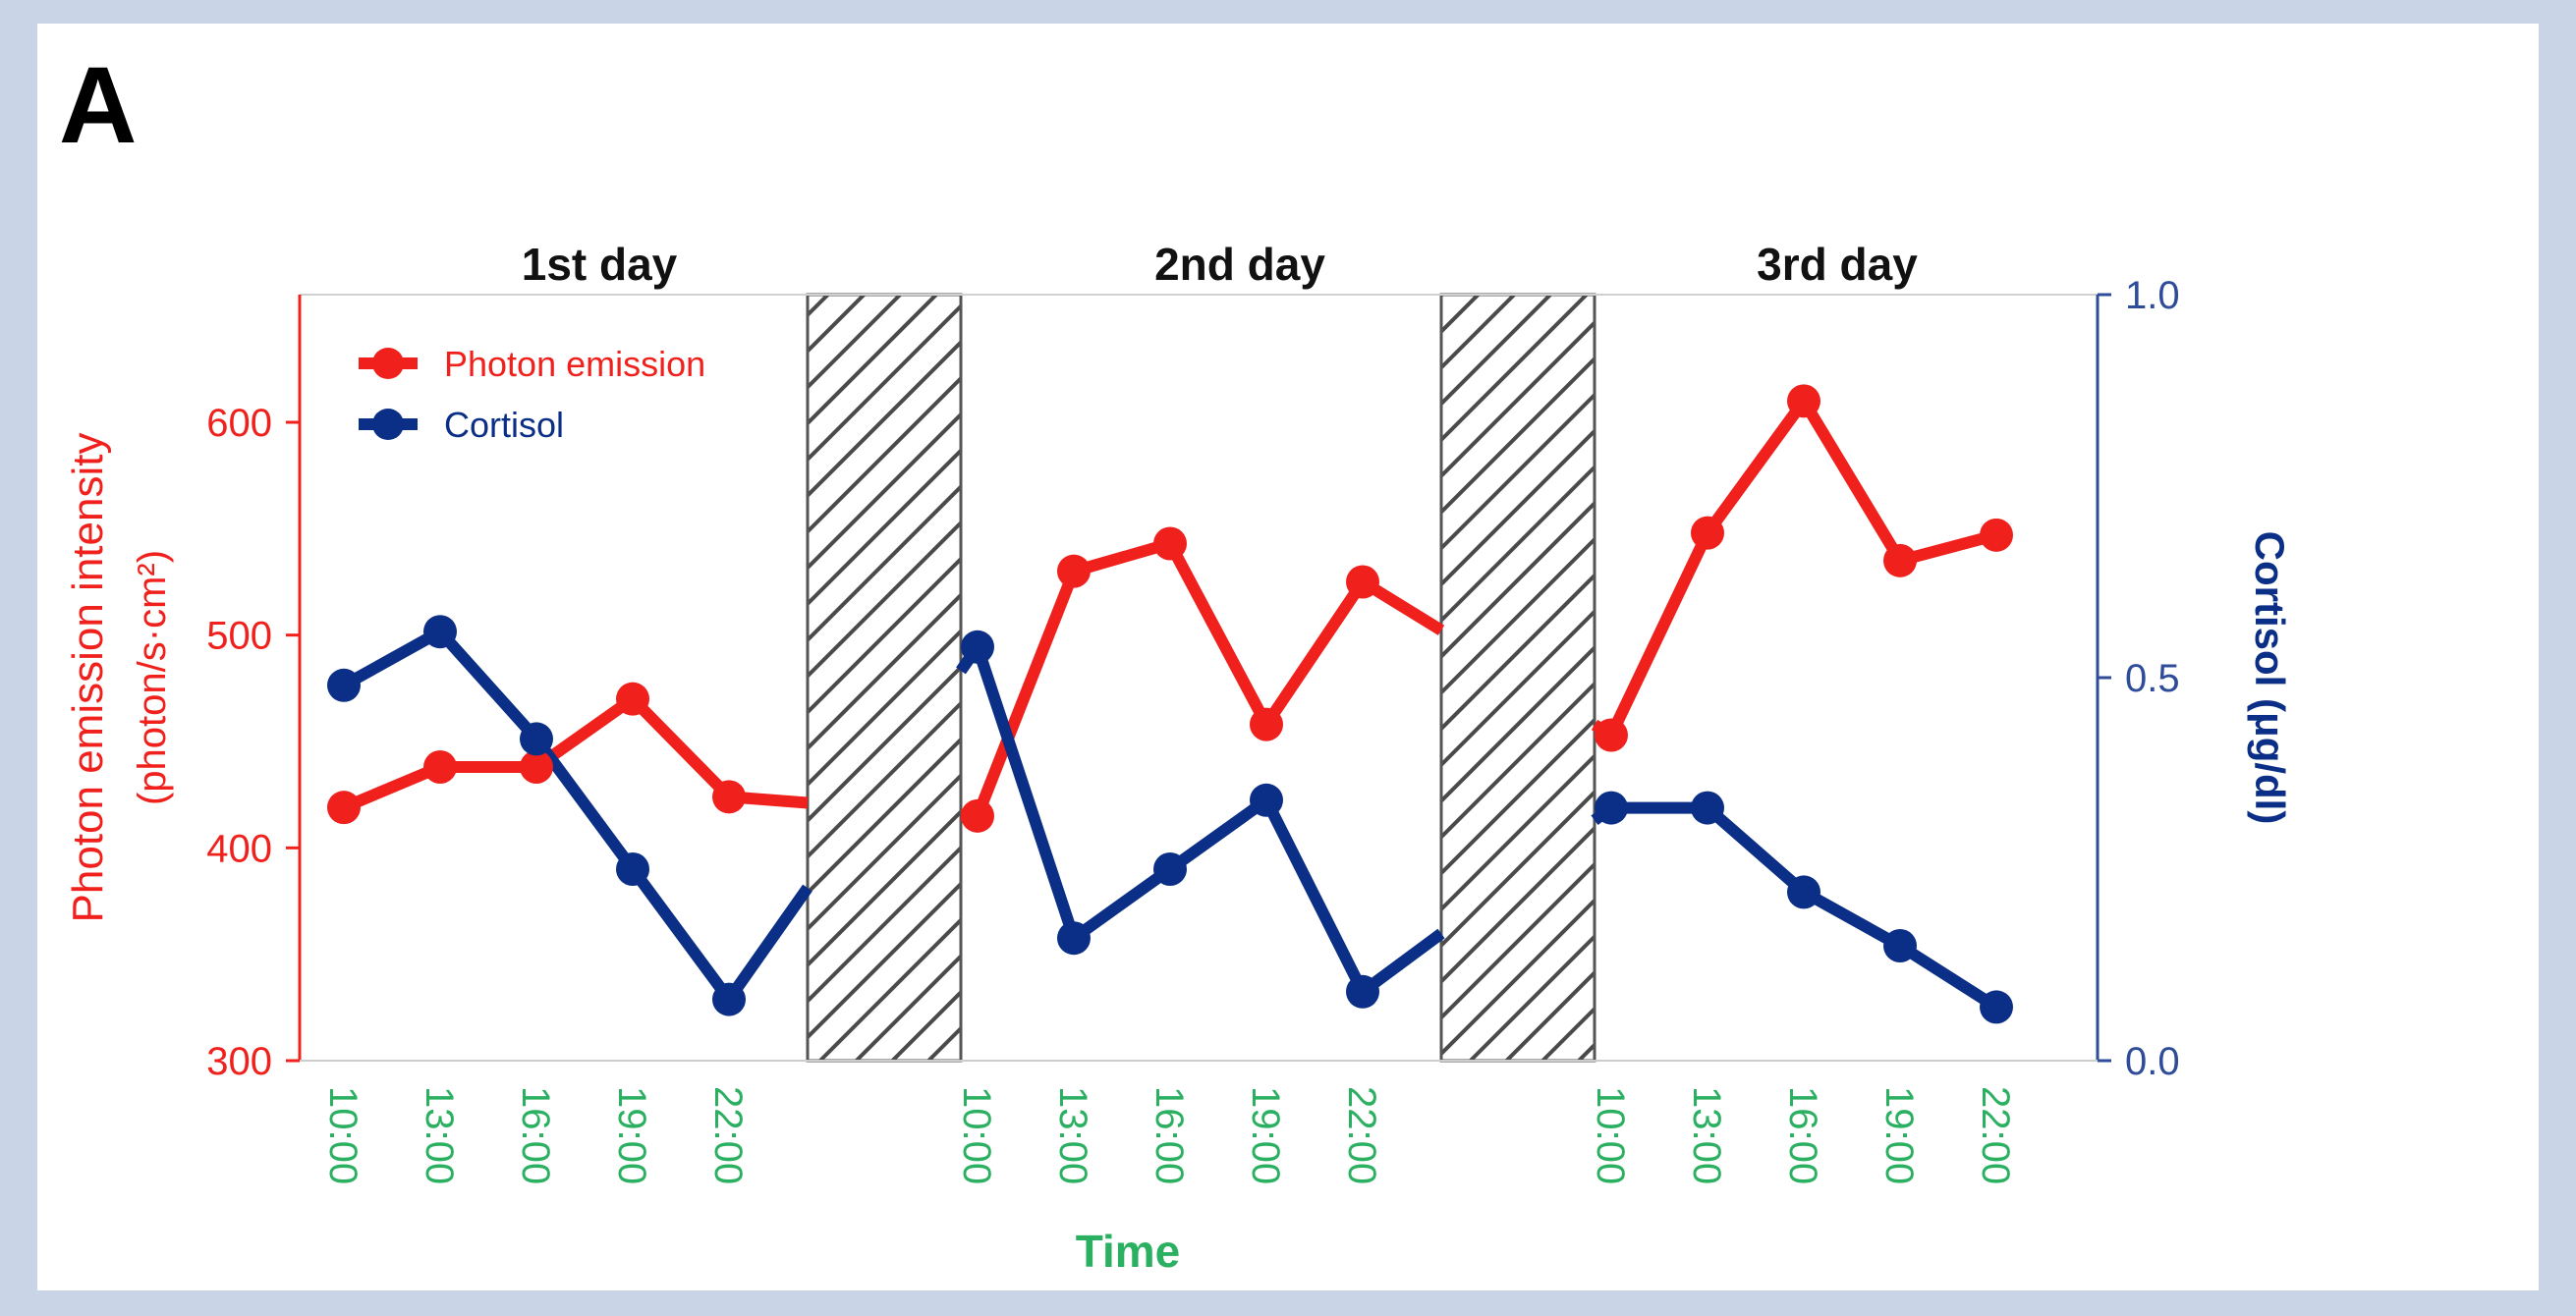  I want to click on series-line-photon-day3, so click(1794, 568).